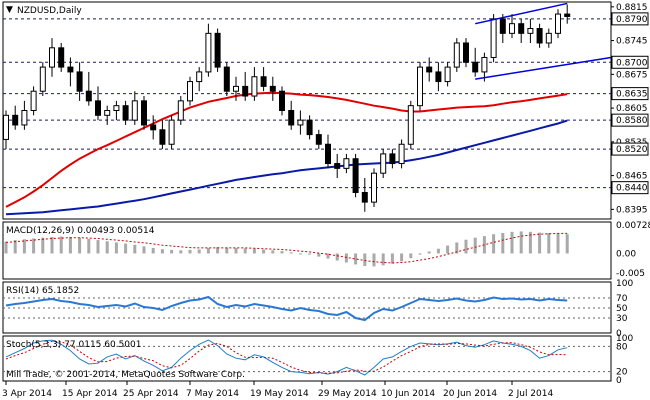 The height and width of the screenshot is (400, 650). What do you see at coordinates (622, 299) in the screenshot?
I see `rsi-tick-label: 70` at bounding box center [622, 299].